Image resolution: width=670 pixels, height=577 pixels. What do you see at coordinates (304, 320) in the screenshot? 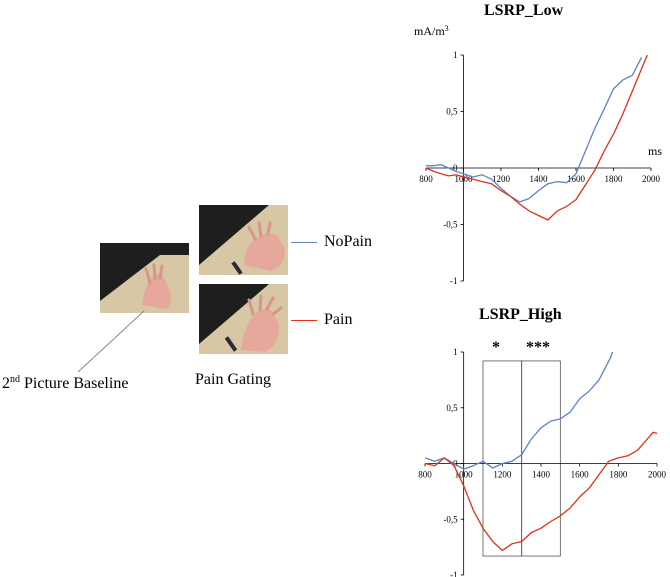
I see `pain-legend-swatch` at bounding box center [304, 320].